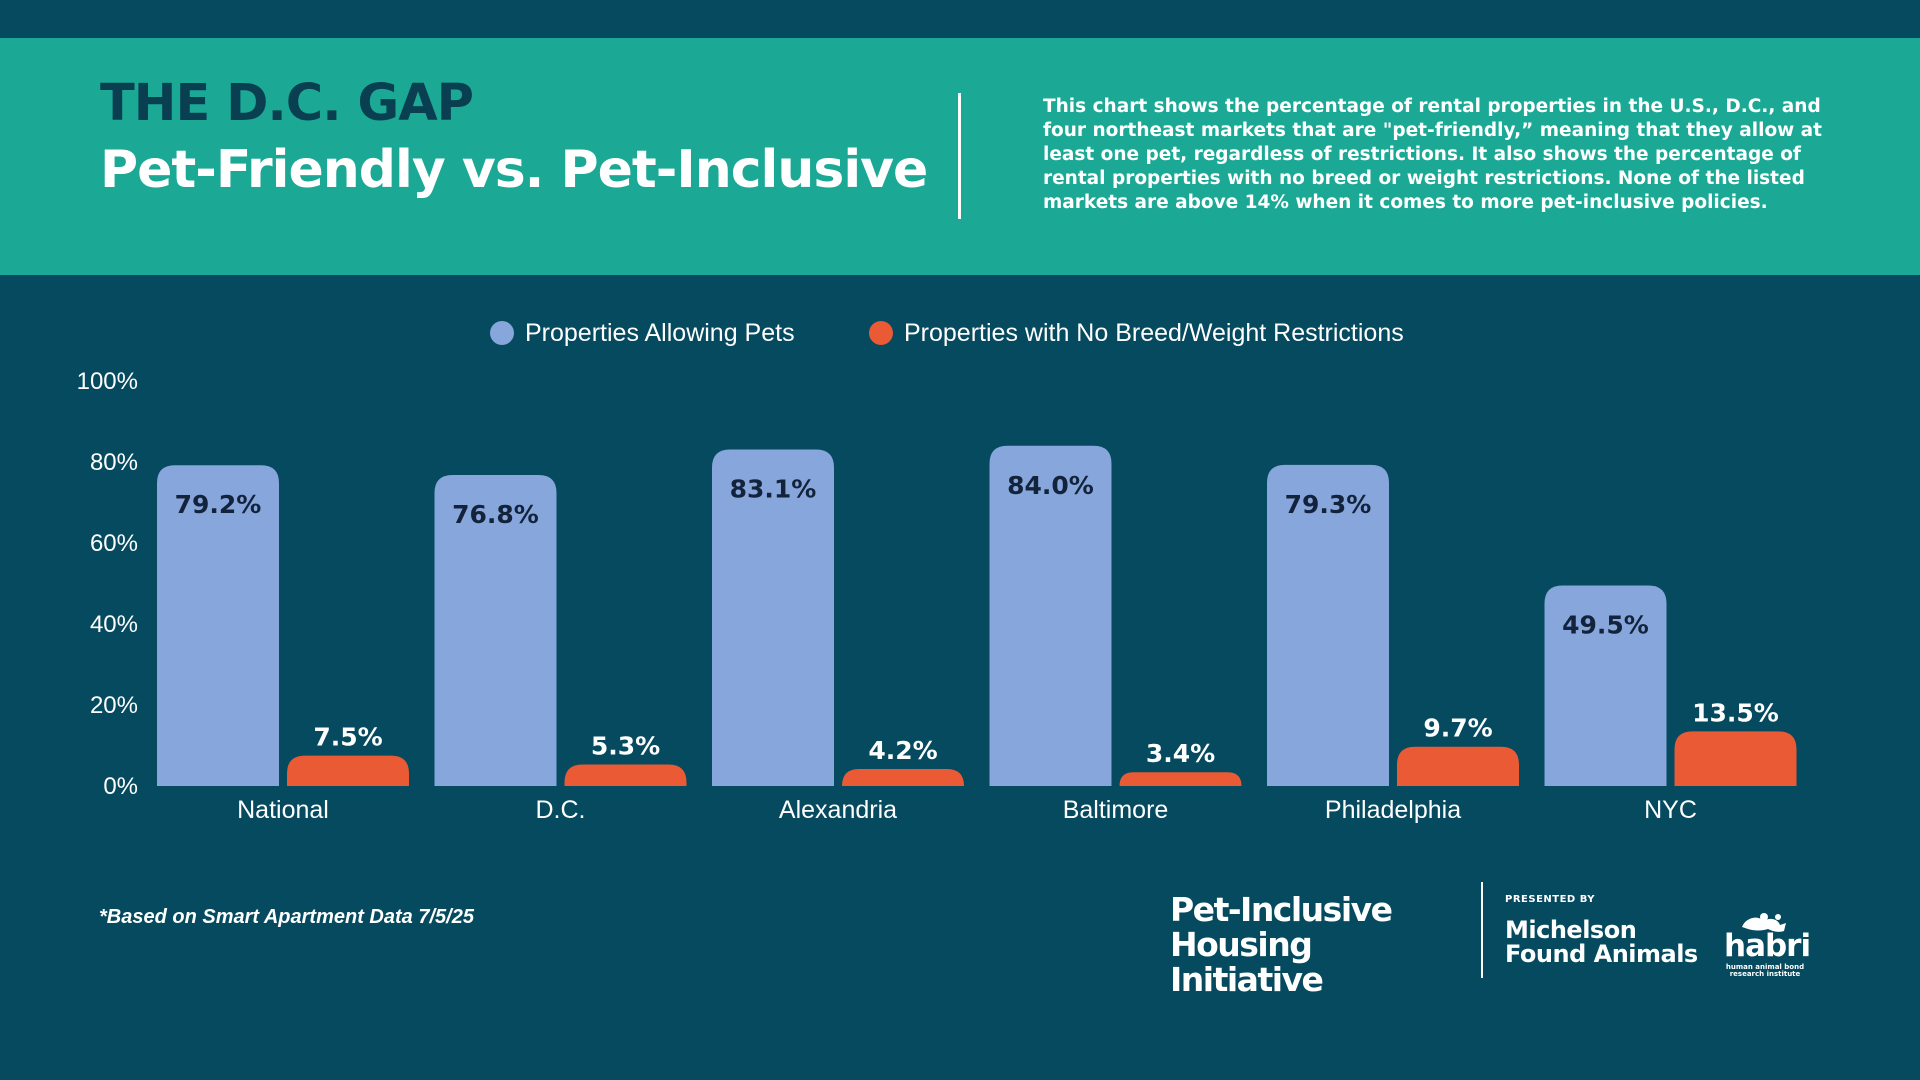 This screenshot has width=1920, height=1080. I want to click on data-label: 9.7%, so click(1457, 728).